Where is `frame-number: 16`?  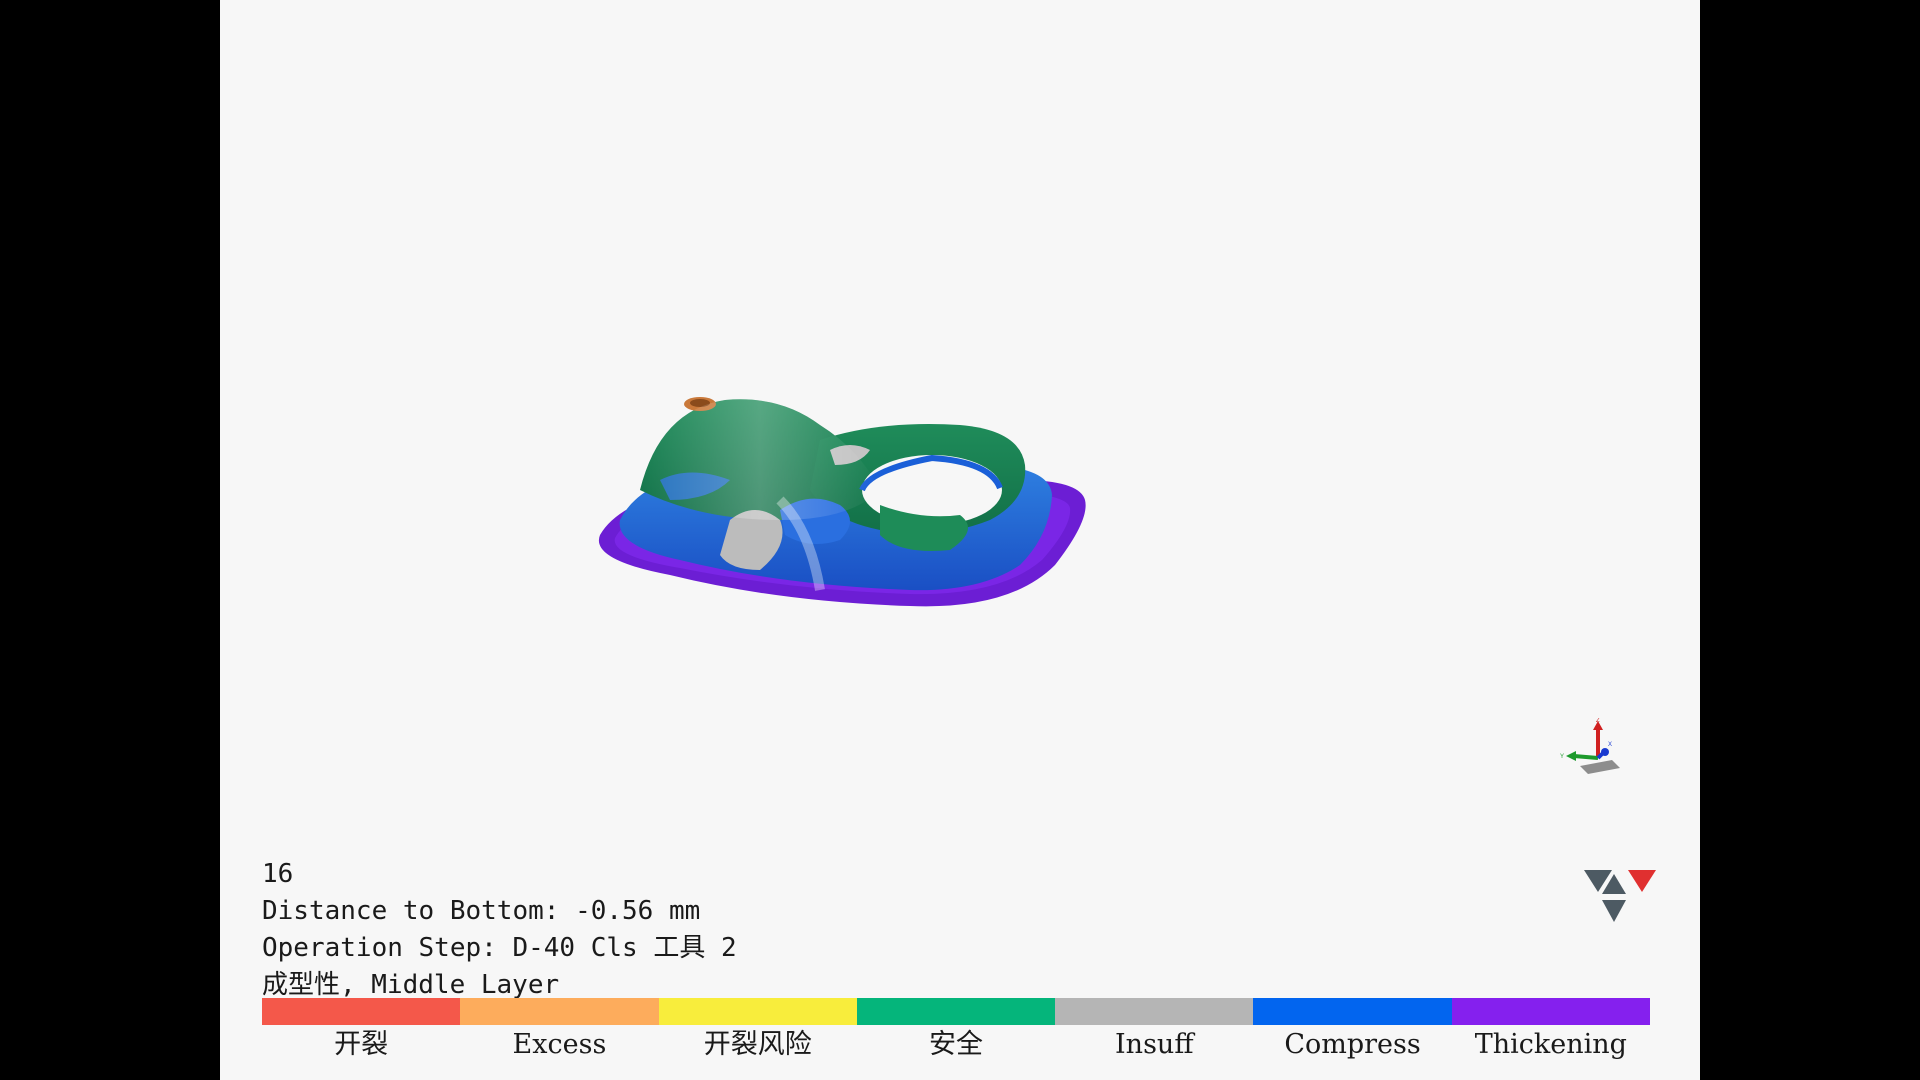 frame-number: 16 is located at coordinates (278, 874).